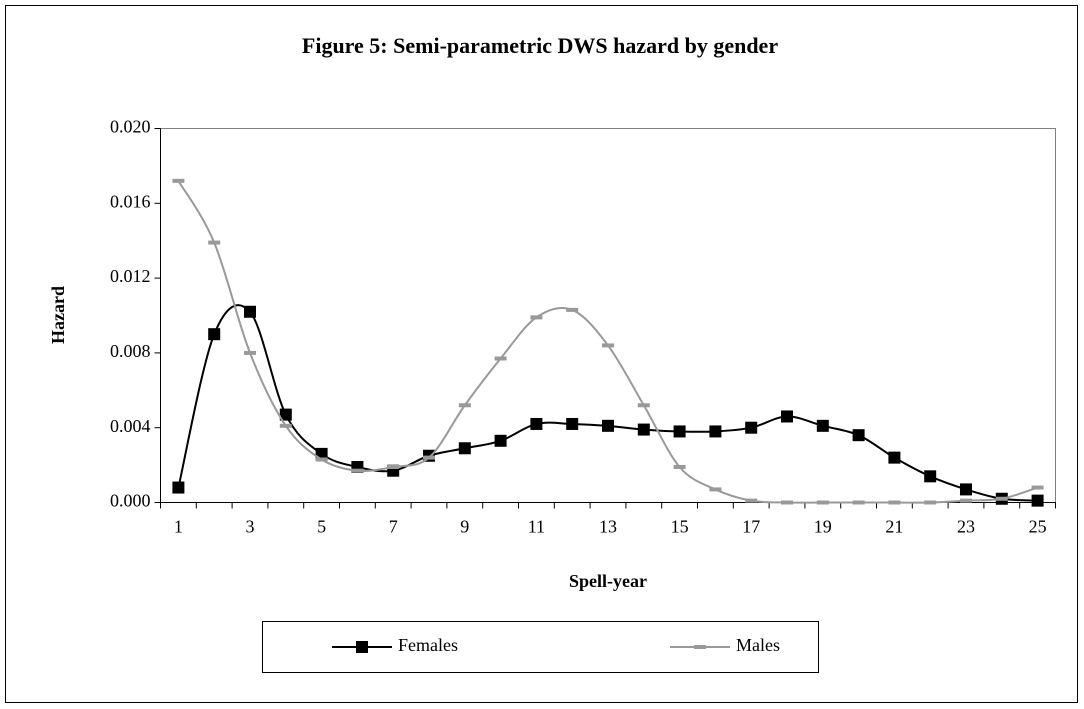 This screenshot has height=709, width=1084. What do you see at coordinates (178, 527) in the screenshot?
I see `x-tick-label: 1` at bounding box center [178, 527].